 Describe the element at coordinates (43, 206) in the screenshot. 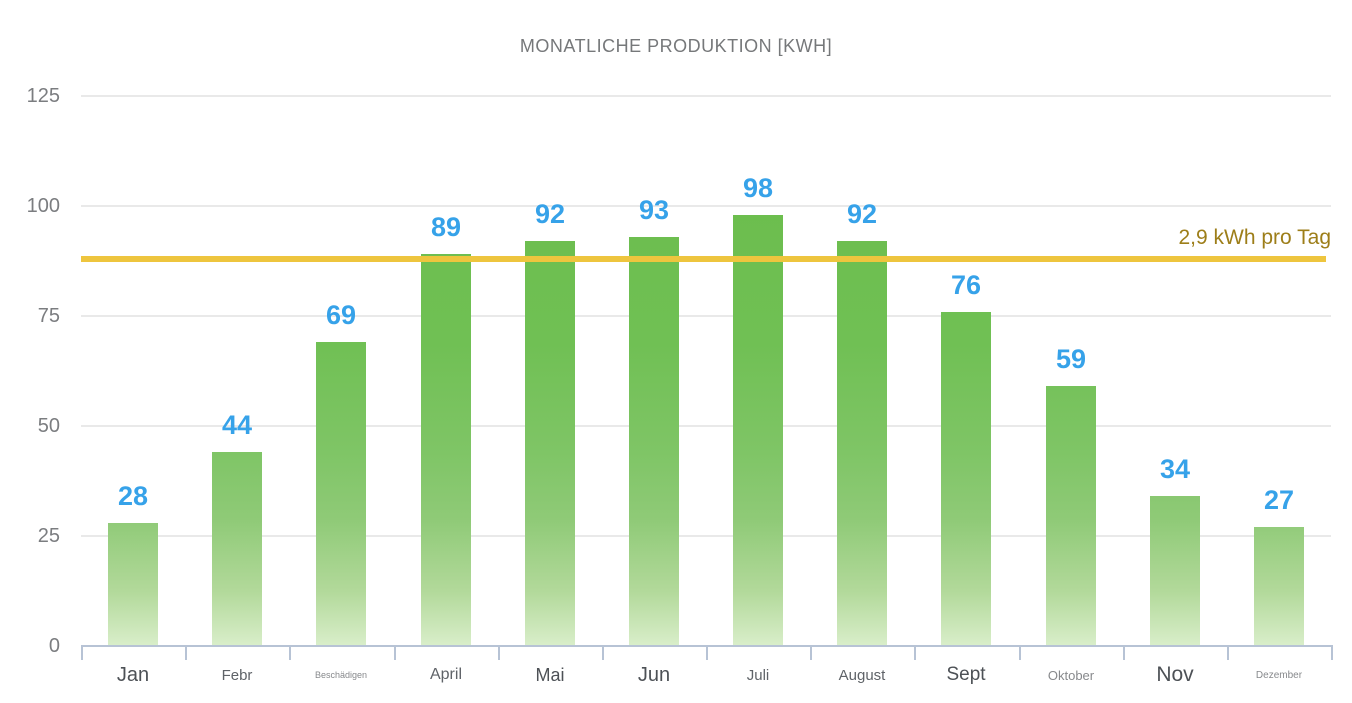

I see `y-axis-label: 100` at that location.